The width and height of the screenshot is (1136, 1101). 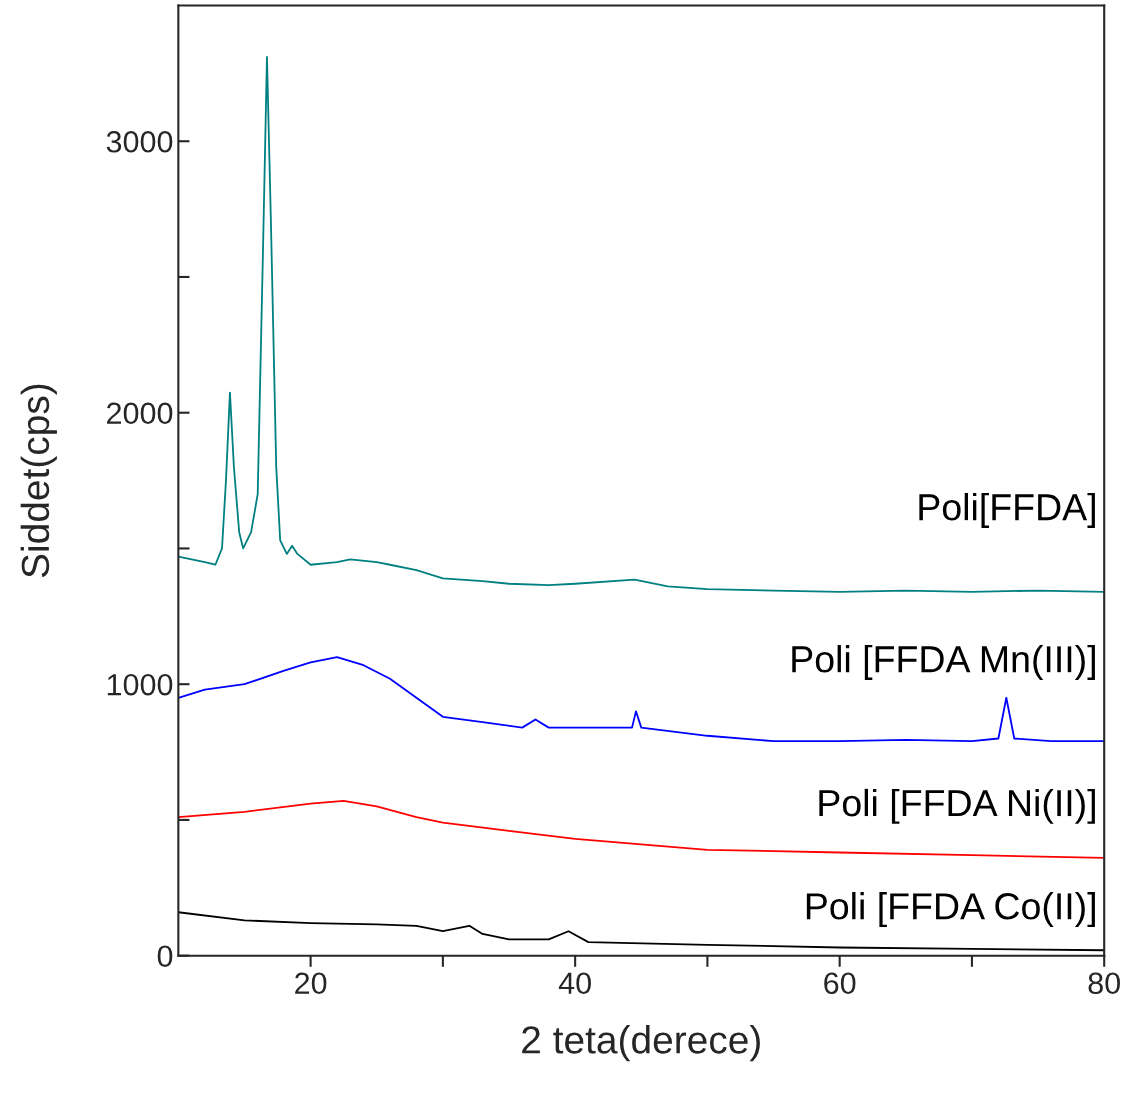 I want to click on series-label: Poli [FFDA Mn(III)], so click(x=943, y=662).